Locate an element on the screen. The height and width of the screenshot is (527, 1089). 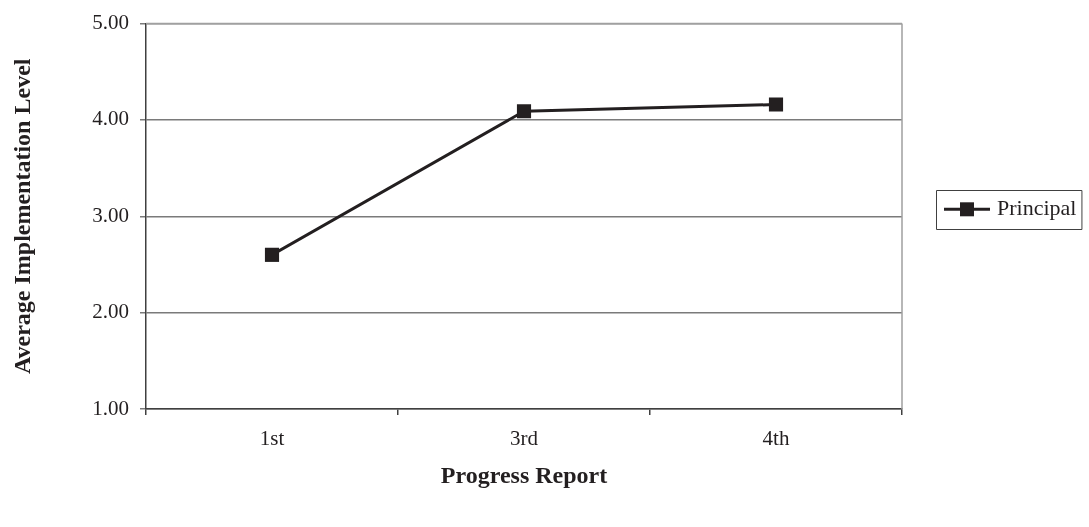
y-tick-label: 5.00 is located at coordinates (110, 22).